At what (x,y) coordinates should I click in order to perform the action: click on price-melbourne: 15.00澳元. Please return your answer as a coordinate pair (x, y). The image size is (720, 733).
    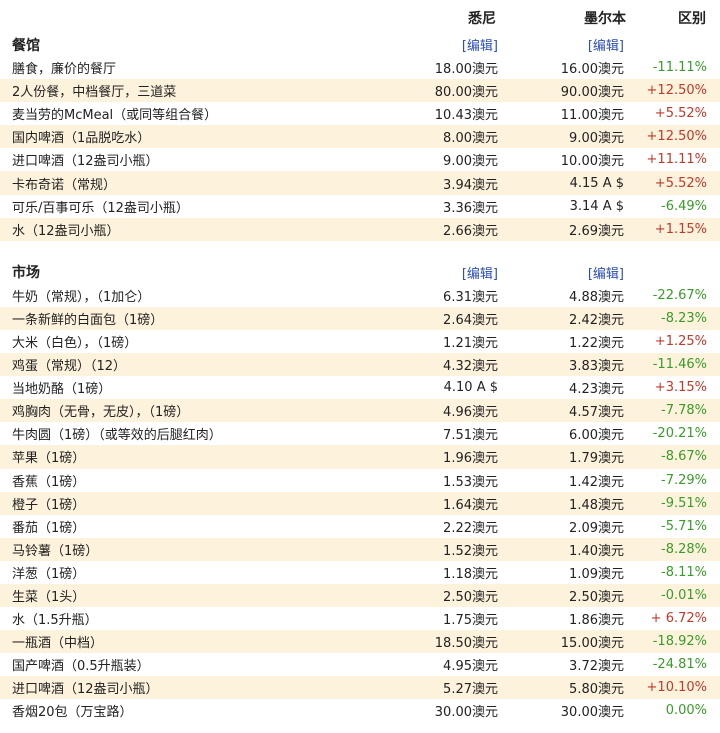
    Looking at the image, I should click on (592, 644).